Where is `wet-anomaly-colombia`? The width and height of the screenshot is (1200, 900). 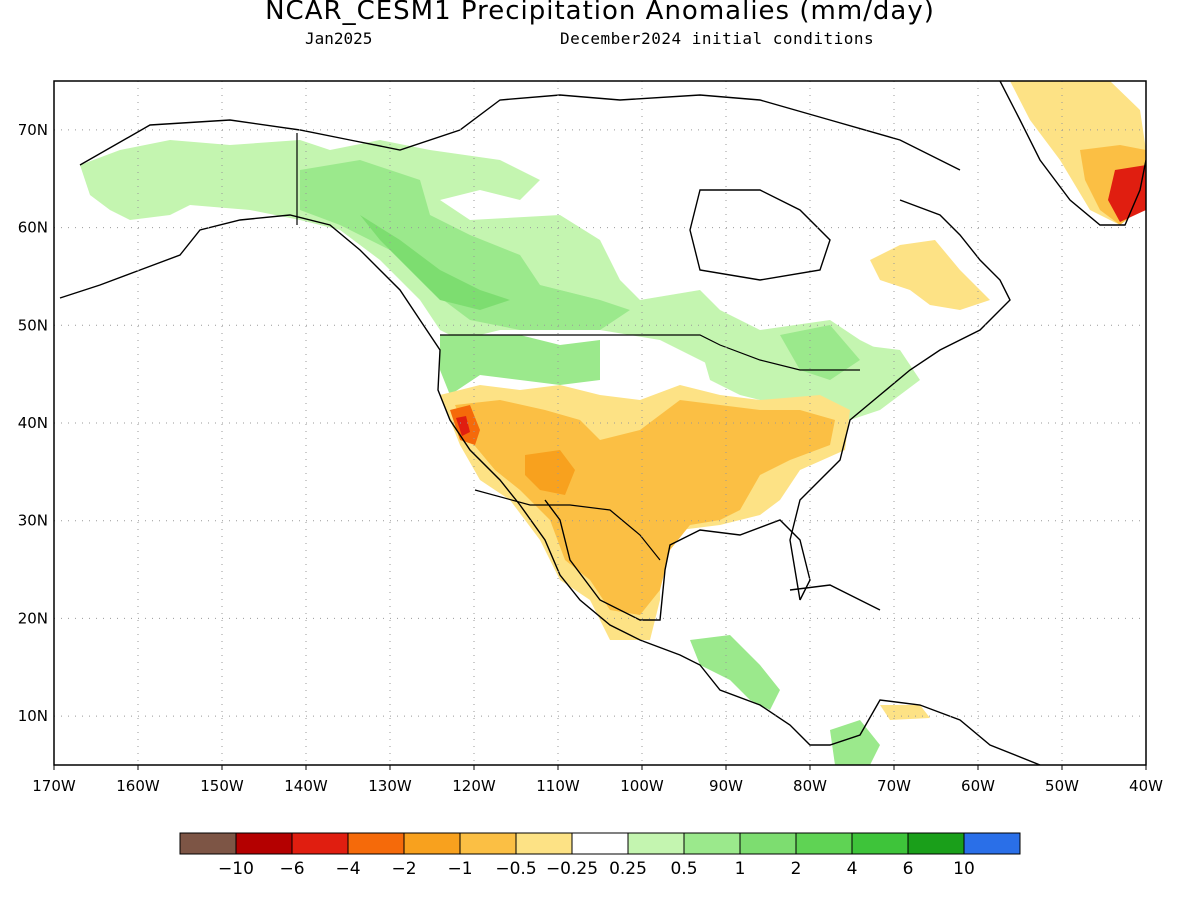 wet-anomaly-colombia is located at coordinates (855, 742).